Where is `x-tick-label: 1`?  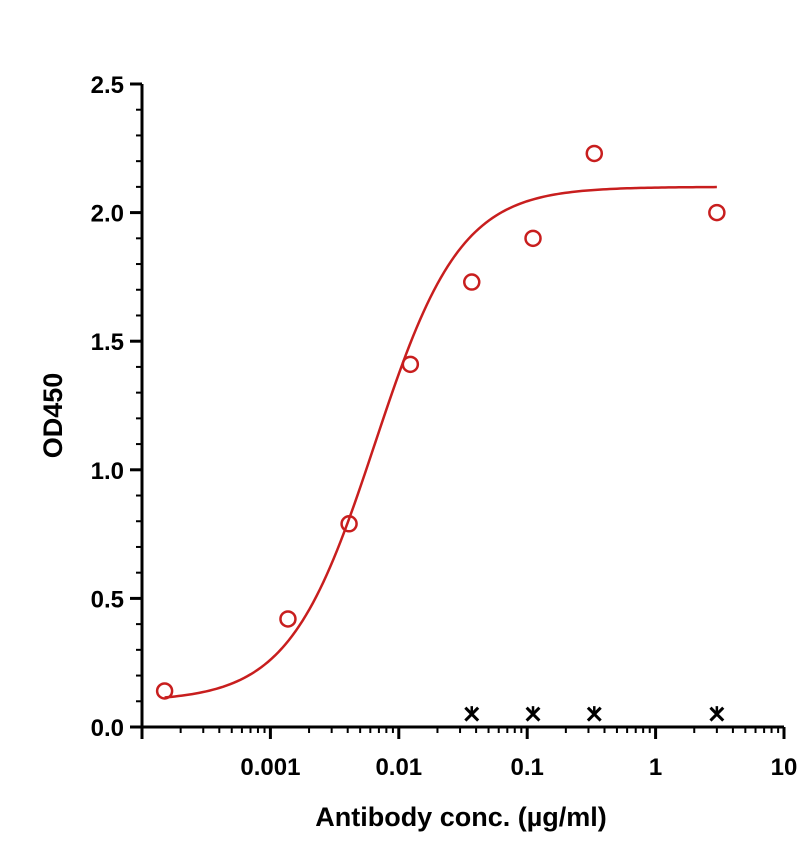 x-tick-label: 1 is located at coordinates (655, 767).